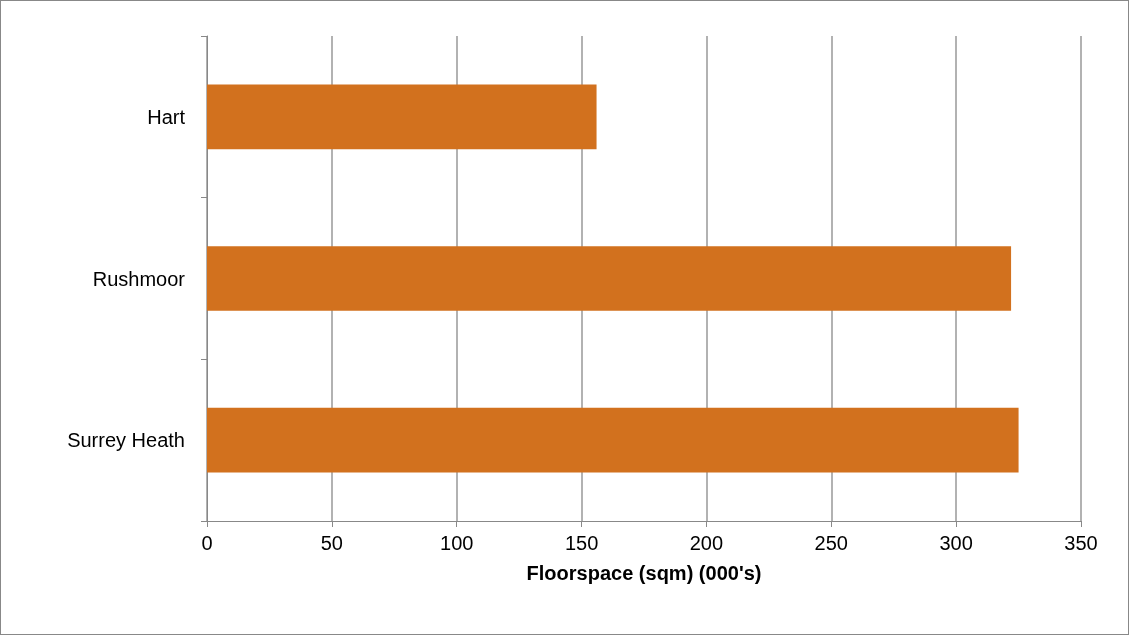 Image resolution: width=1129 pixels, height=635 pixels. What do you see at coordinates (457, 543) in the screenshot?
I see `x-tick-label: 100` at bounding box center [457, 543].